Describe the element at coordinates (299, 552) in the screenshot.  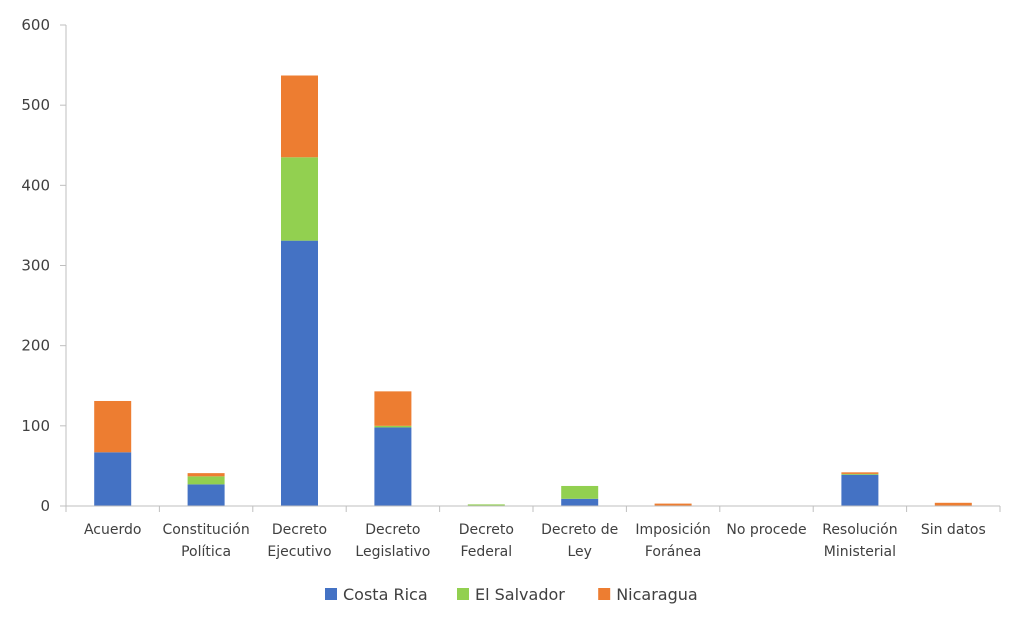
I see `x-category-label: Ejecutivo` at that location.